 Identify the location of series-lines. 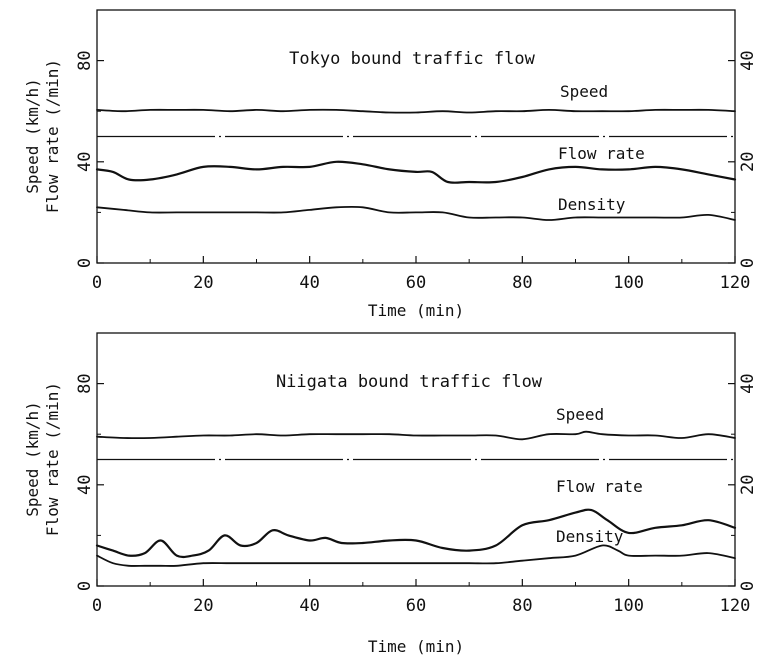
(416, 164).